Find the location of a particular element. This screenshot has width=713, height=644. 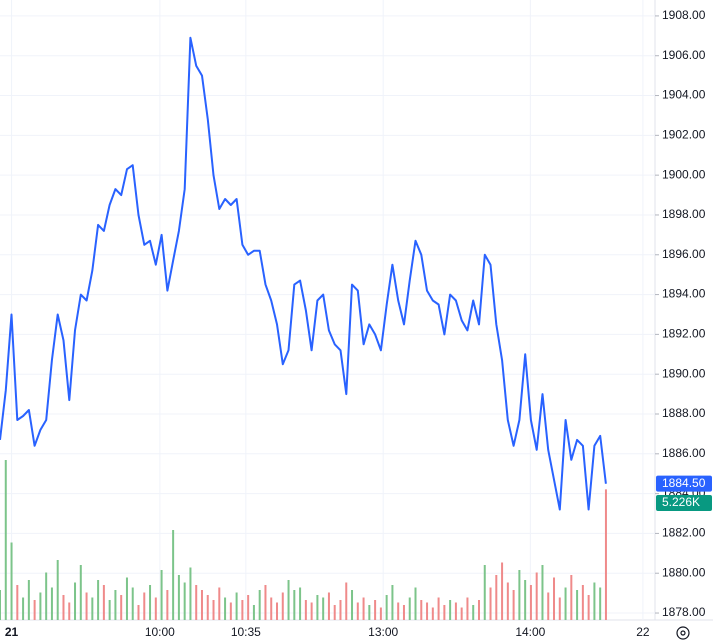

y-tick-label: 1898.00 is located at coordinates (684, 214).